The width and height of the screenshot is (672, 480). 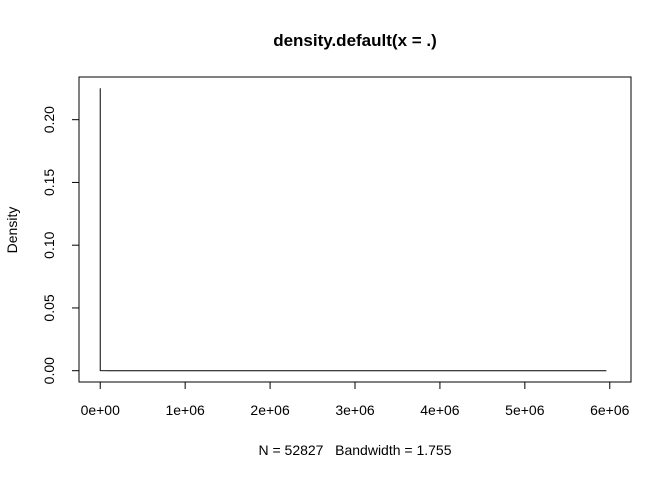 What do you see at coordinates (355, 40) in the screenshot?
I see `chart-title: density.default(x = .)` at bounding box center [355, 40].